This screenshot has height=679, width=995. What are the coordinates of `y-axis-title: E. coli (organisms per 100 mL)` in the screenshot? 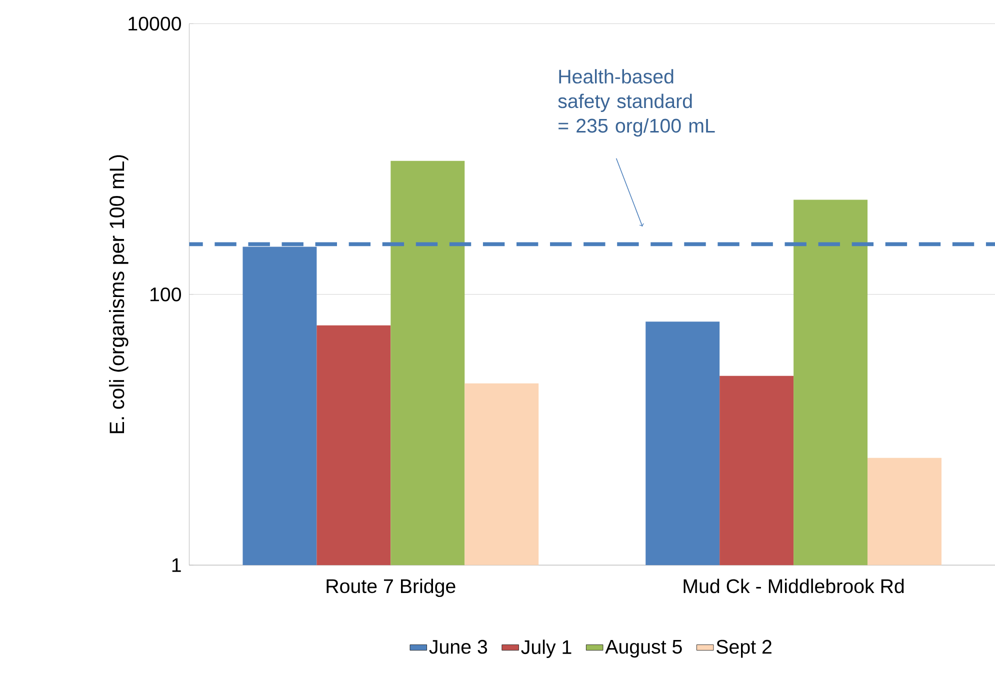 It's located at (118, 294).